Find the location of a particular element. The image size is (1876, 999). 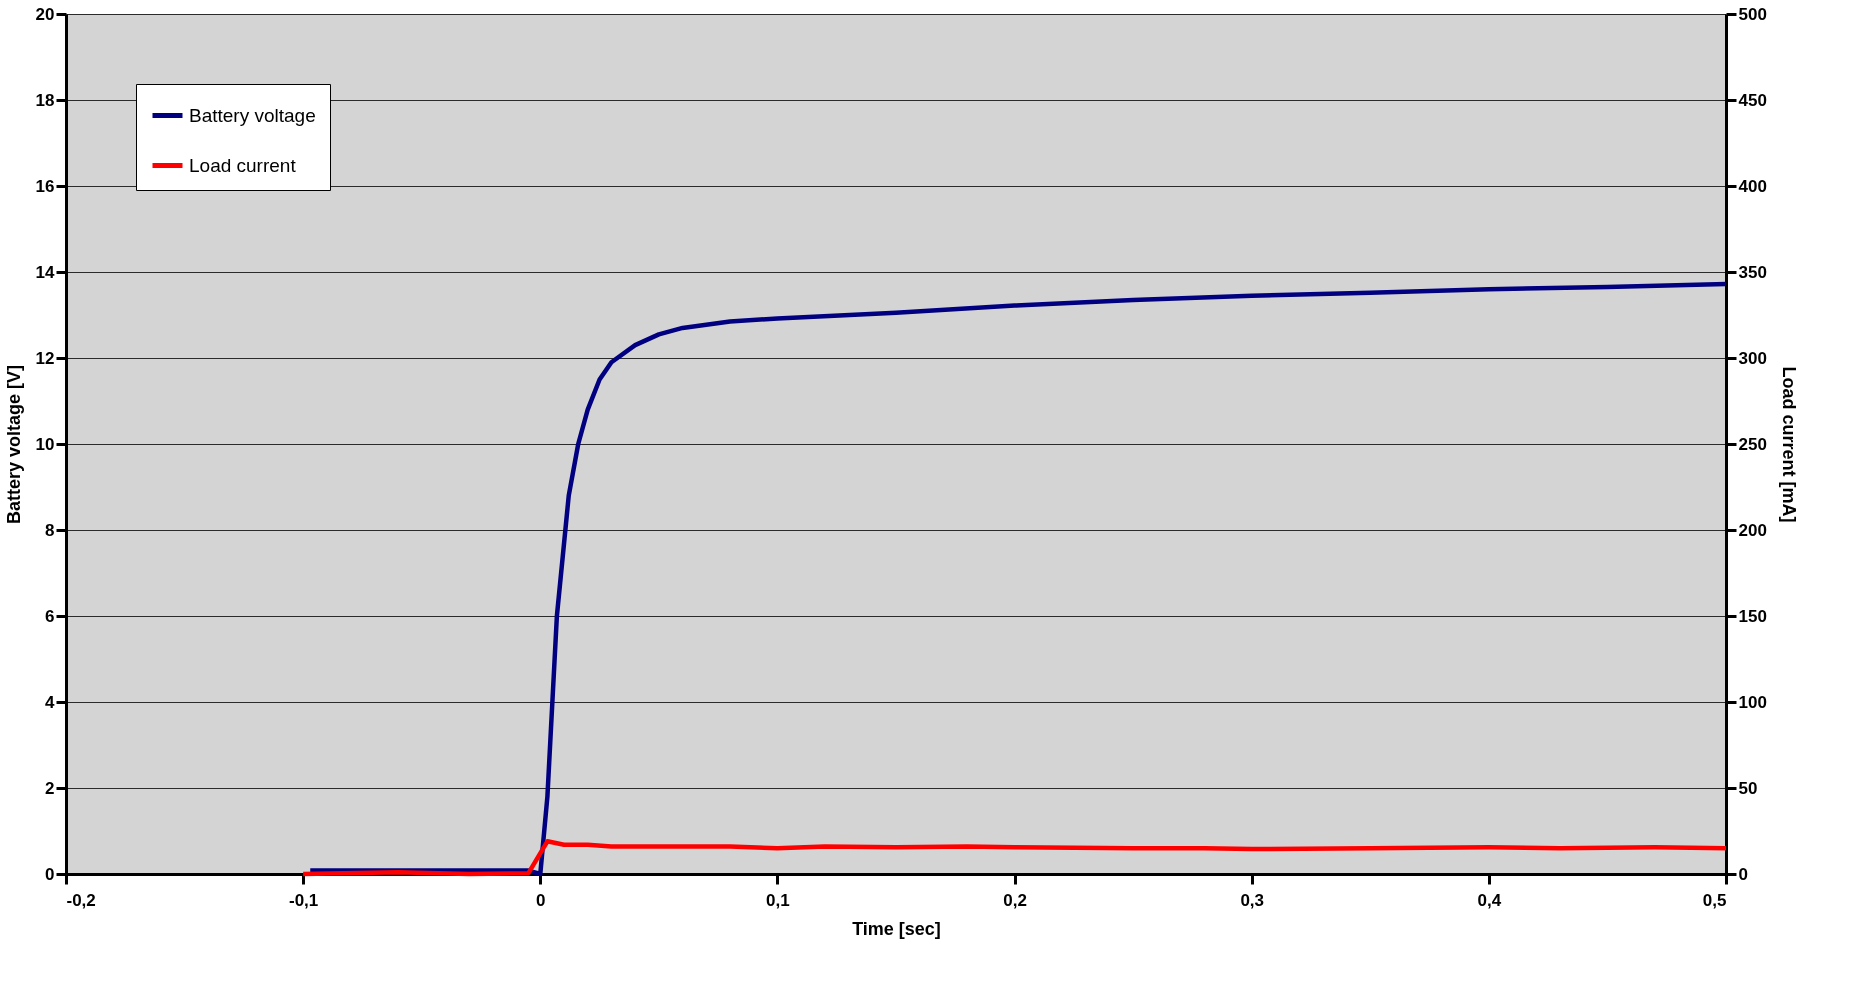

y-tick-label: 2 is located at coordinates (50, 788).